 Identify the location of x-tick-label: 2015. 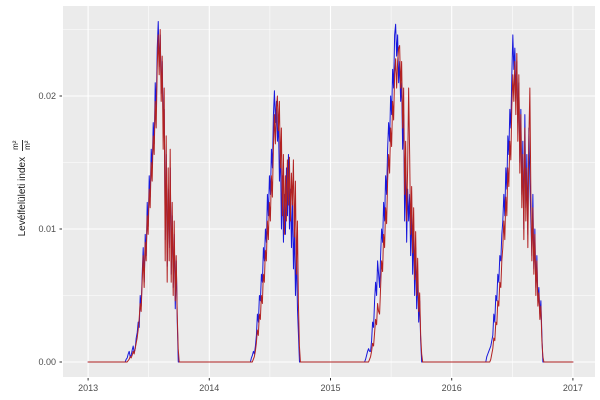
(330, 388).